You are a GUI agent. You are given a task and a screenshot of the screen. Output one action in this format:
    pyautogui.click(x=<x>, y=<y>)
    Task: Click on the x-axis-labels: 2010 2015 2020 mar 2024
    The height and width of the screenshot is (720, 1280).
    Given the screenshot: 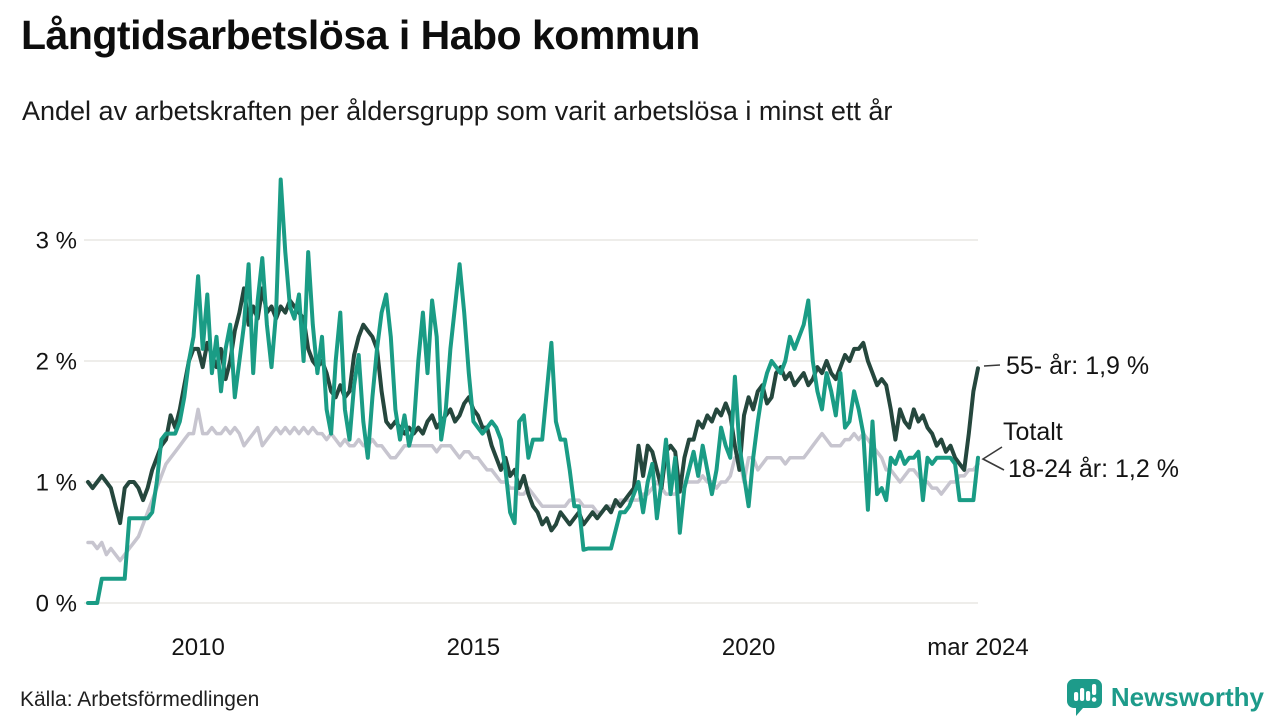 What is the action you would take?
    pyautogui.click(x=599, y=647)
    